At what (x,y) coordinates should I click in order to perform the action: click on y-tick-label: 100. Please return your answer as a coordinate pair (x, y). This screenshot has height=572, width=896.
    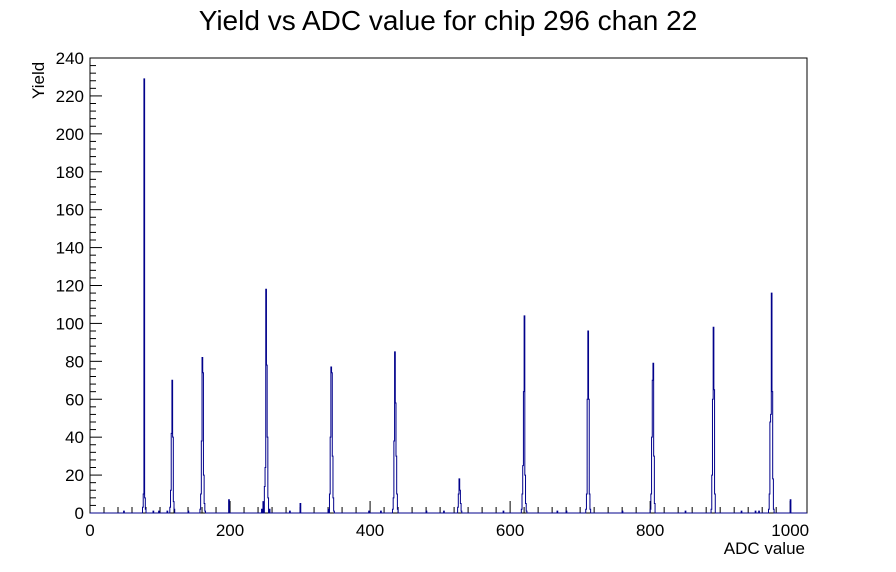
    Looking at the image, I should click on (70, 323).